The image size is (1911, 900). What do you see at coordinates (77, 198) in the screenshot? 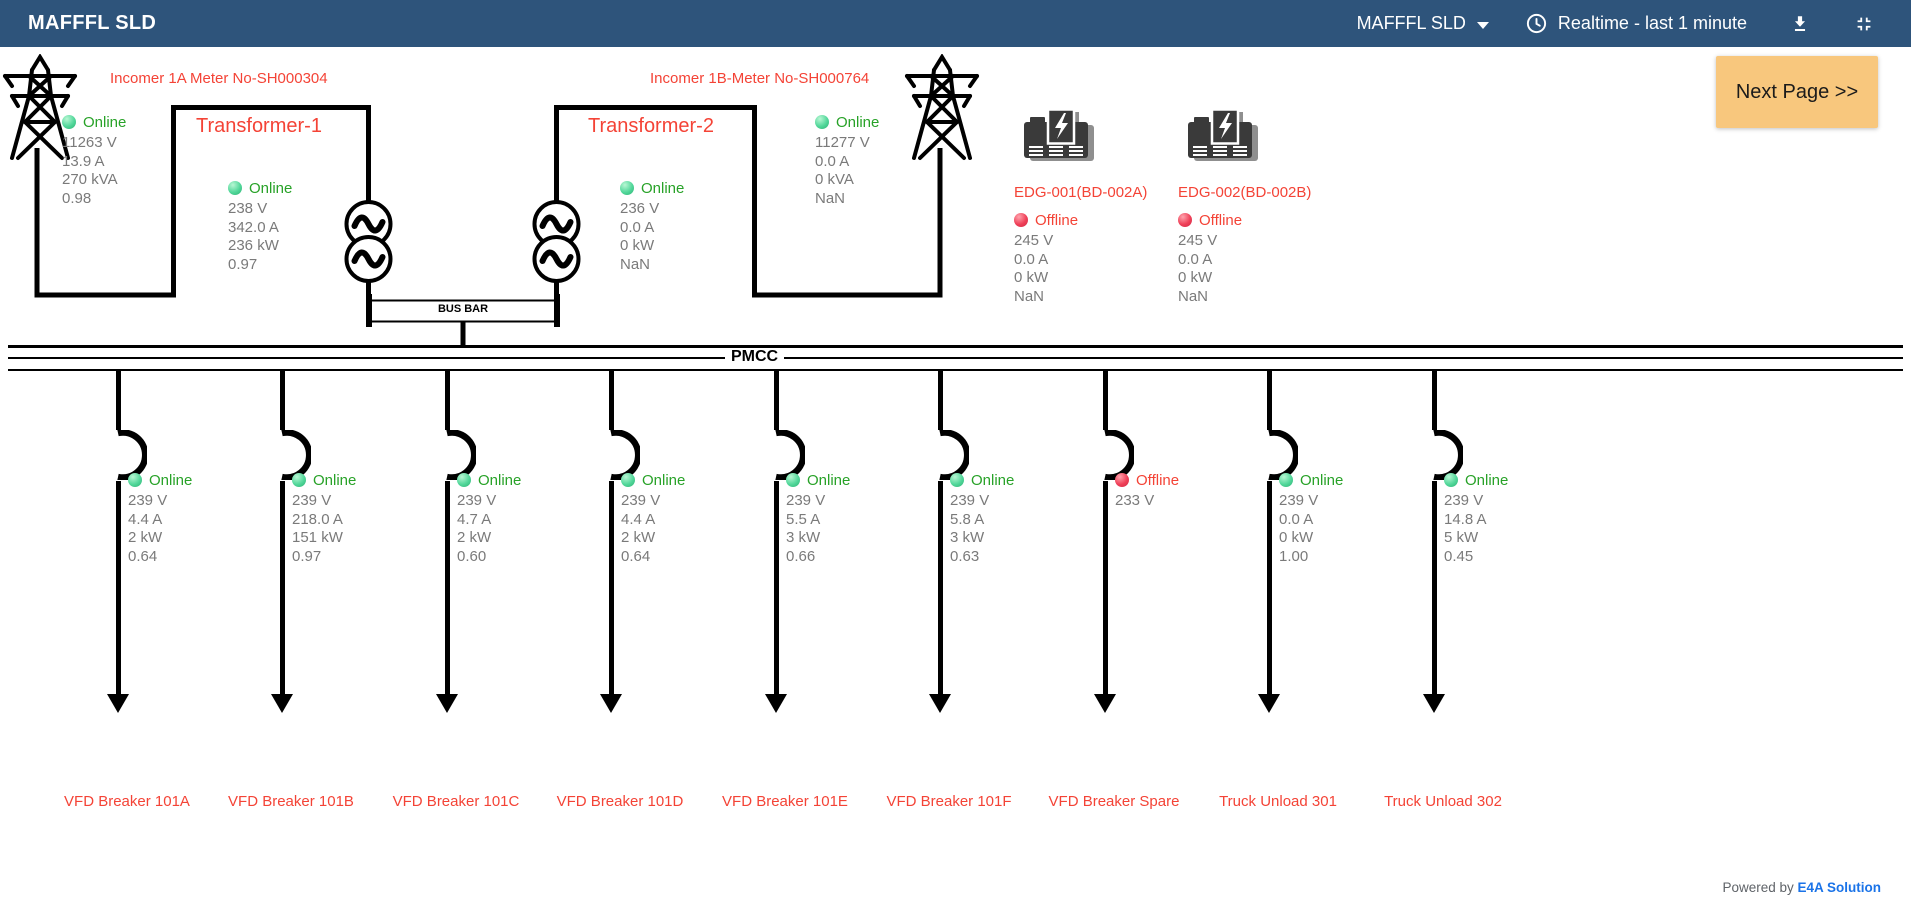
I see `pf-value: 0.98` at bounding box center [77, 198].